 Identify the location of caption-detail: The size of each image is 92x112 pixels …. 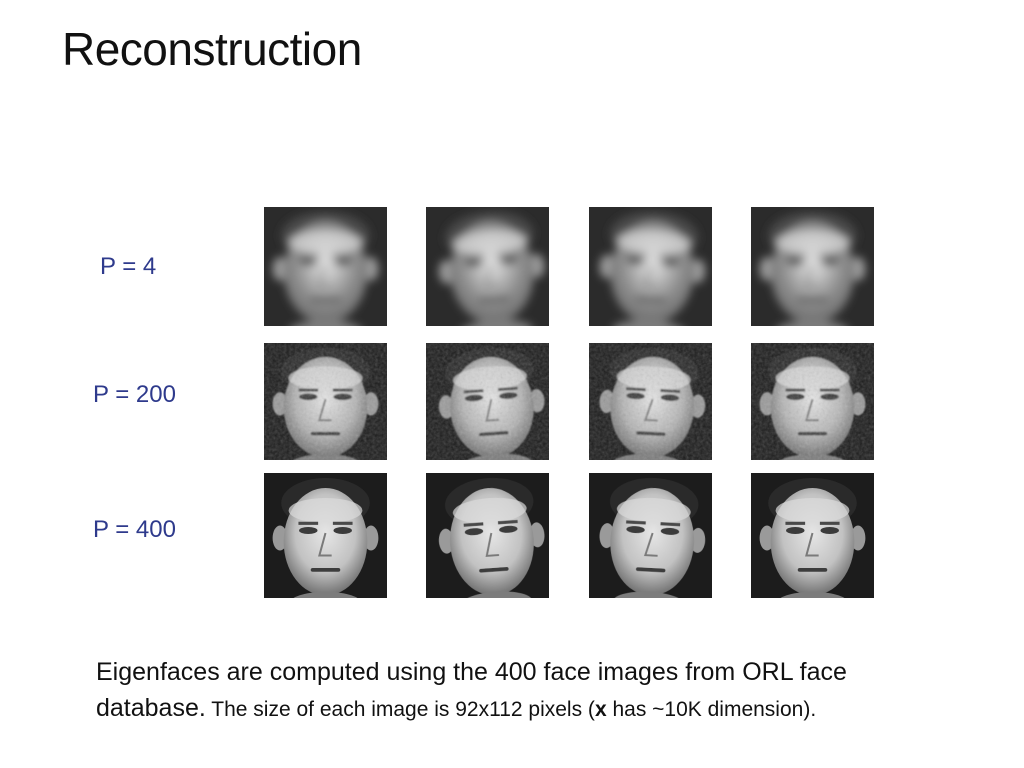
(400, 709).